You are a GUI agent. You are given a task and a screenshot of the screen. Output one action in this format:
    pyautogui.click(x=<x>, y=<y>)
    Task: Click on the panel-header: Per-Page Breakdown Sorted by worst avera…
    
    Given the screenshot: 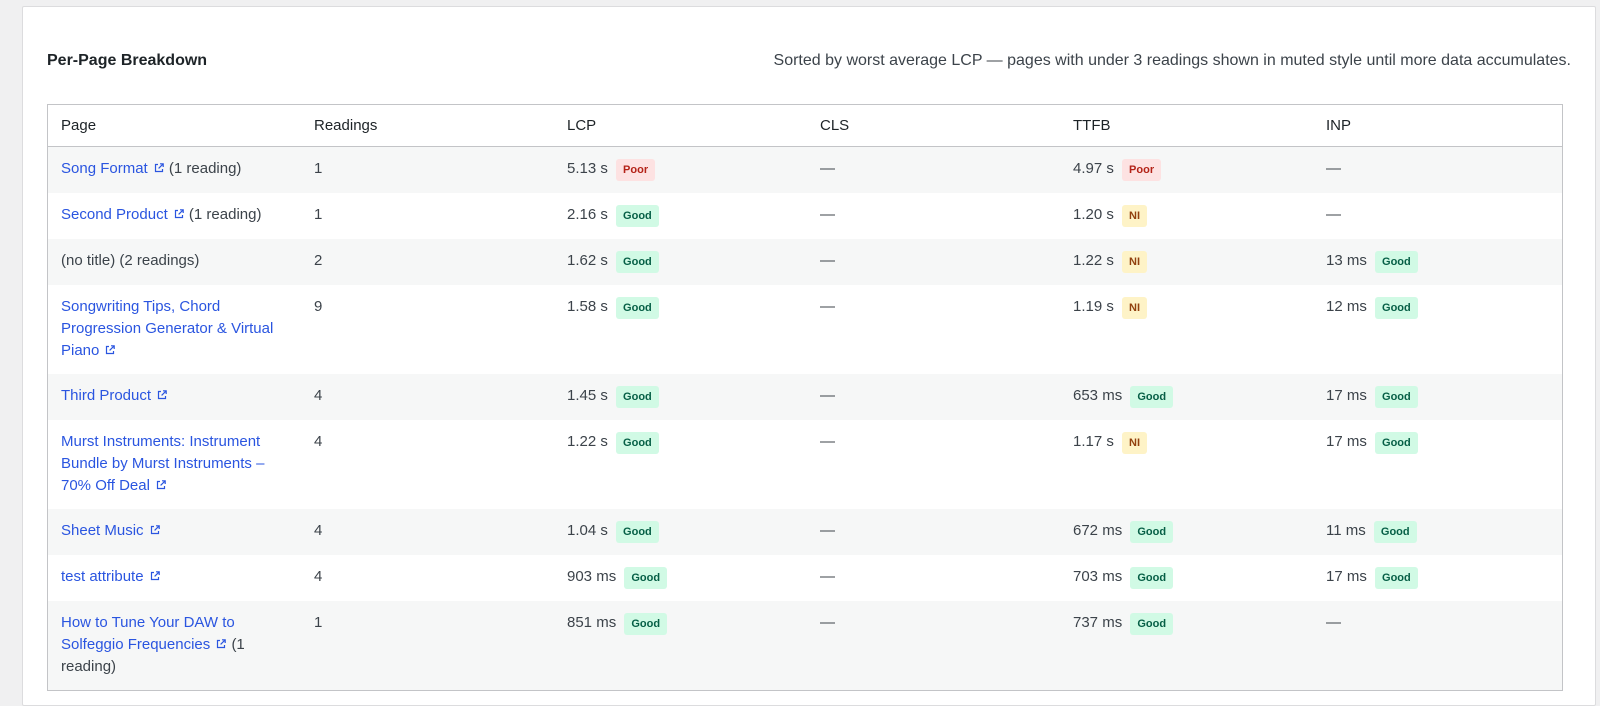 What is the action you would take?
    pyautogui.click(x=809, y=61)
    